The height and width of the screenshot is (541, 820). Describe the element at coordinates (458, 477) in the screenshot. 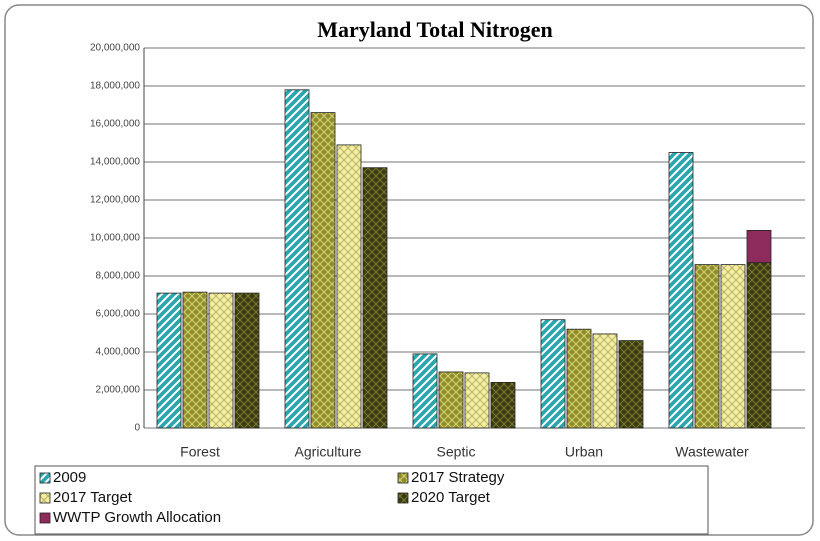

I see `legend-label: 2017 Strategy` at that location.